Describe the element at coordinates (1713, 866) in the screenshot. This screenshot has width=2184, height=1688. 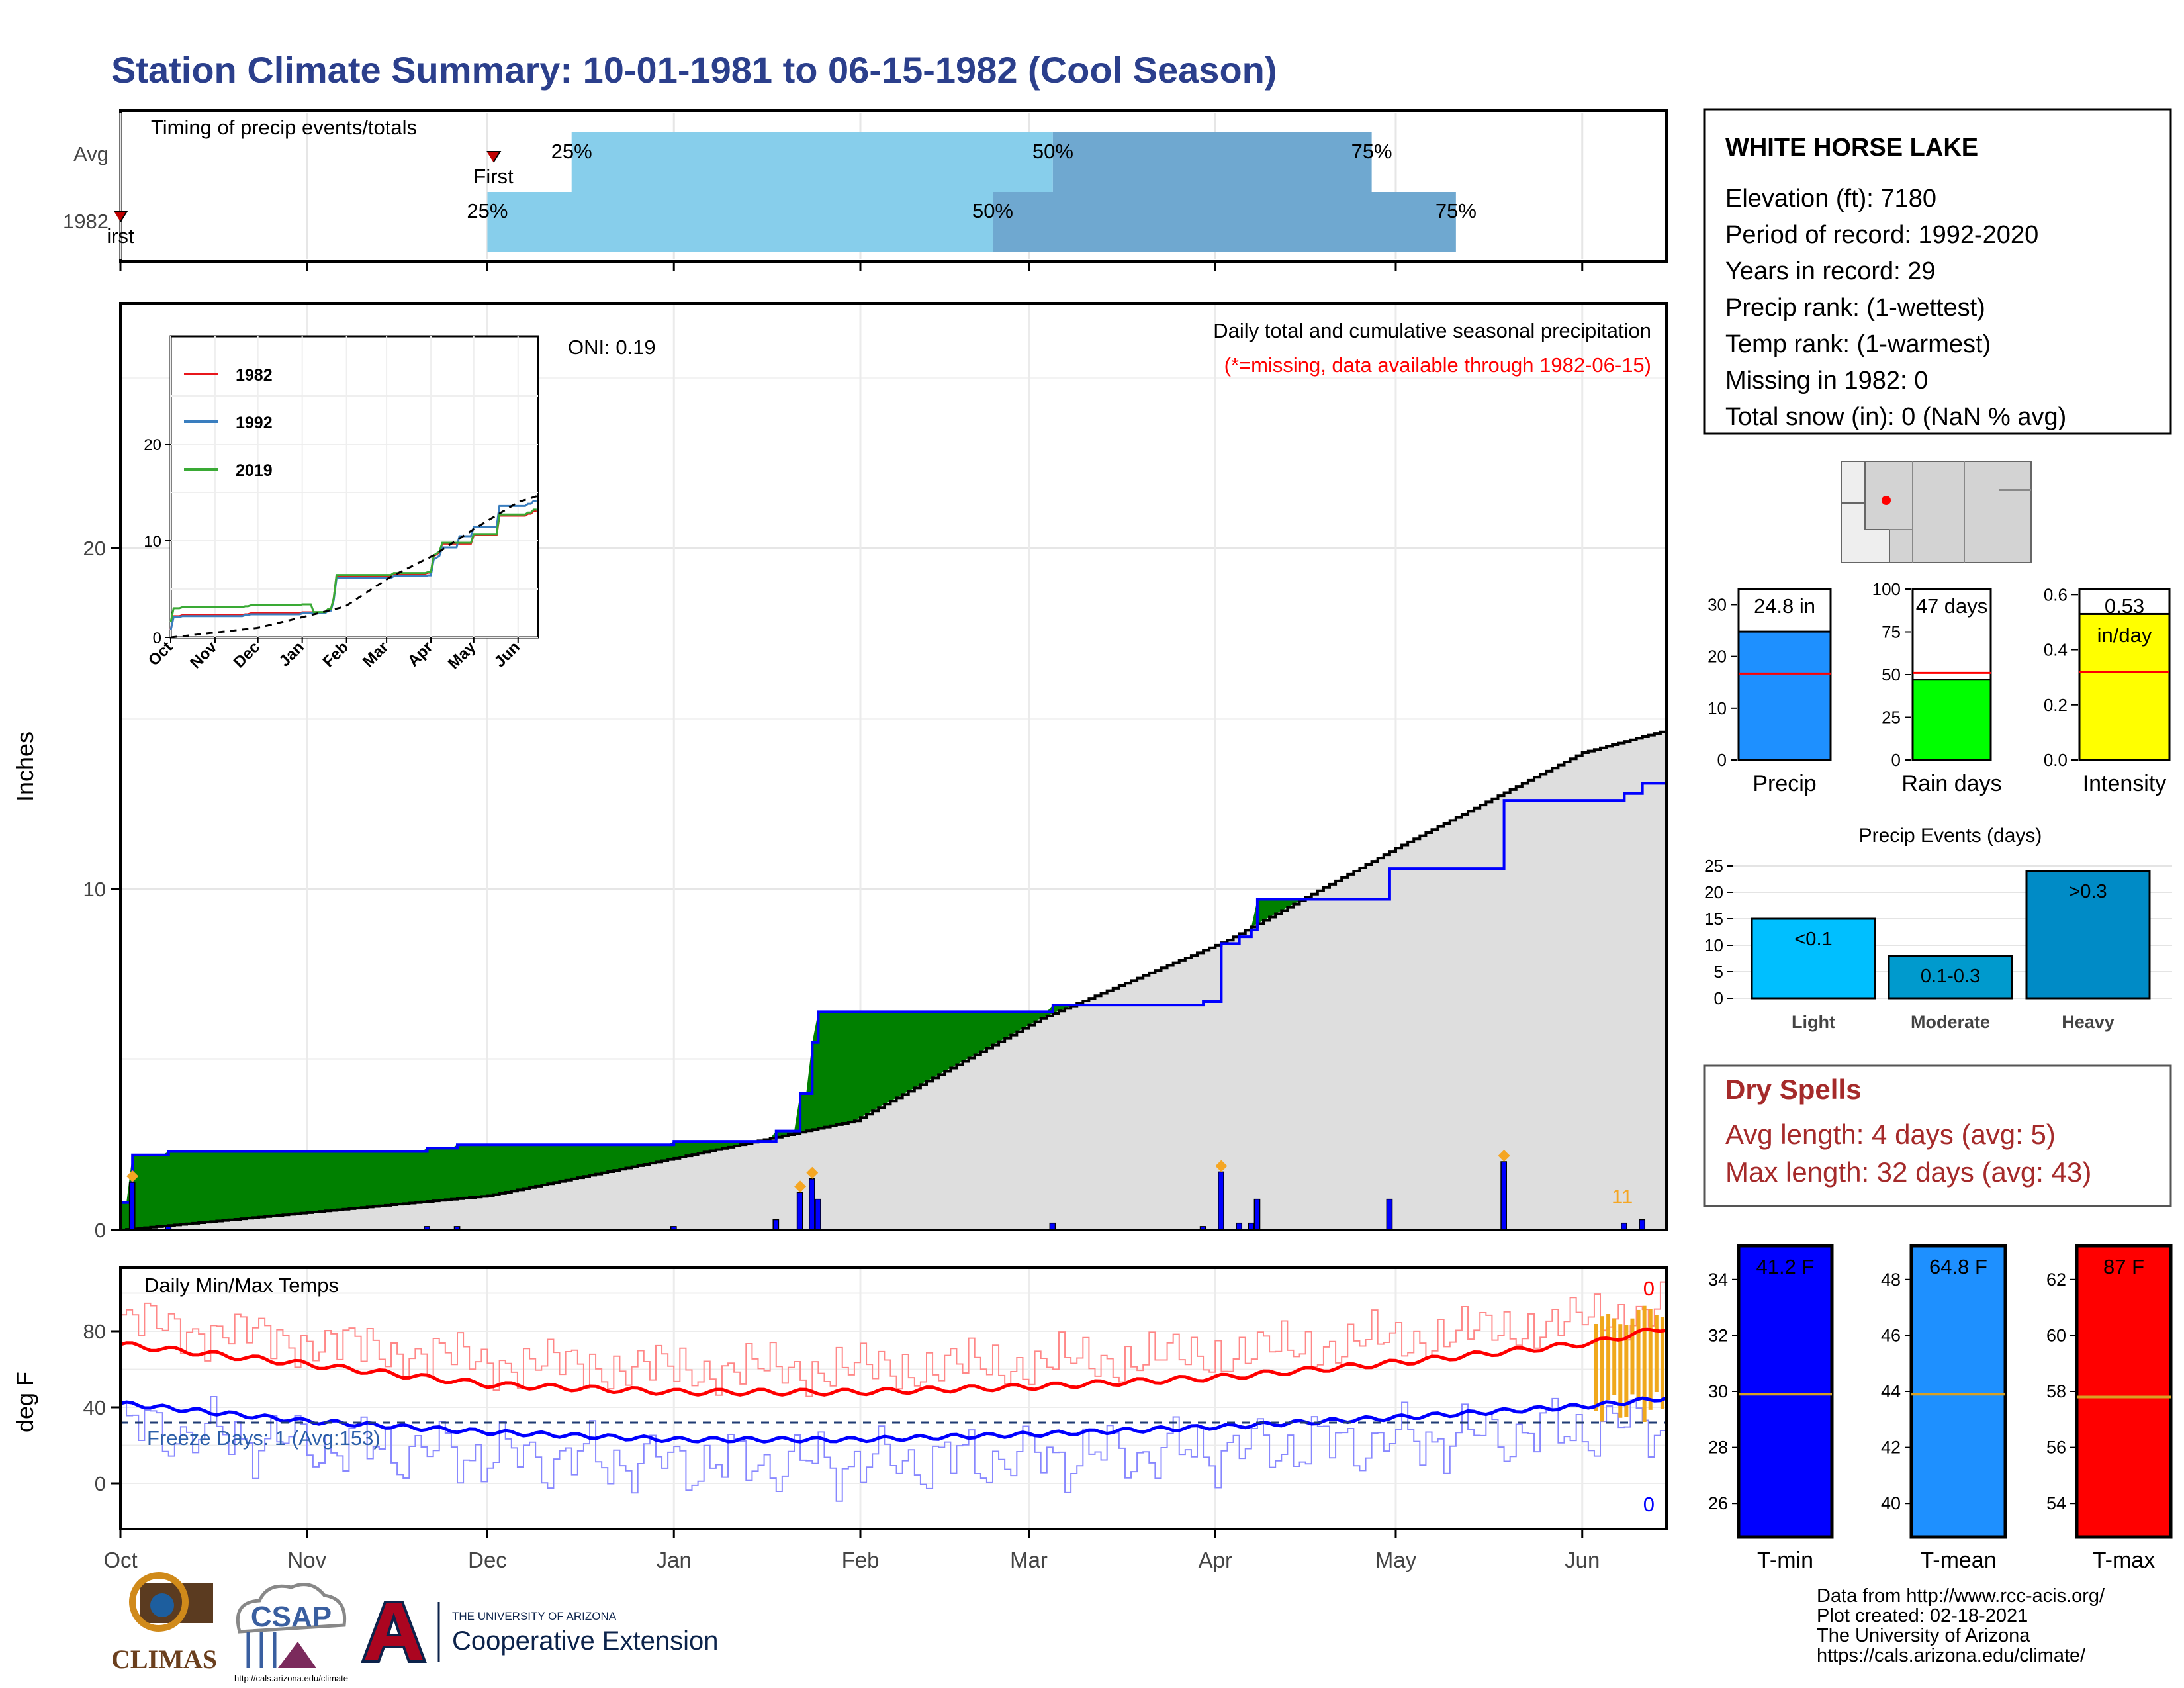
I see `events-ytick-5: 25` at that location.